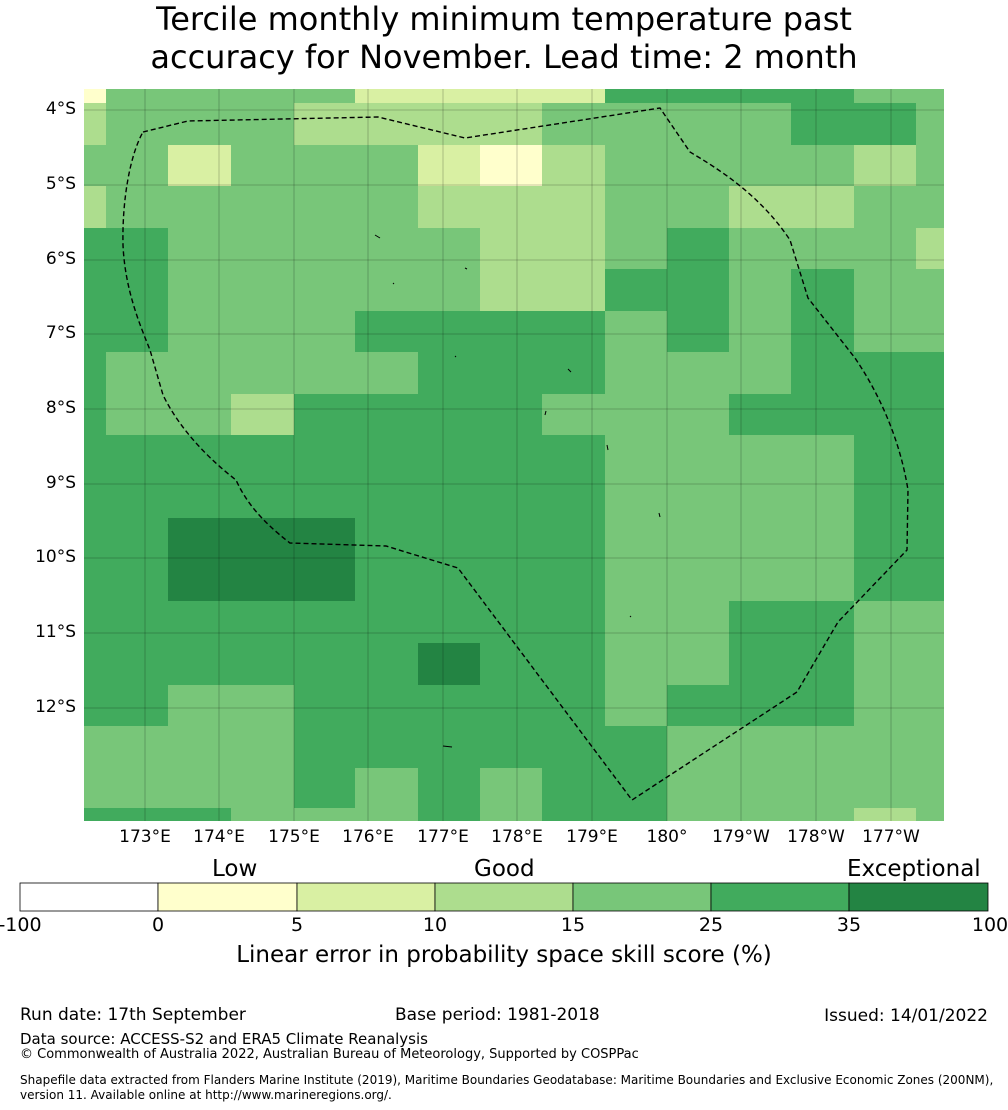 This screenshot has height=1110, width=1008. I want to click on run-date: Run date: 17th September, so click(133, 1015).